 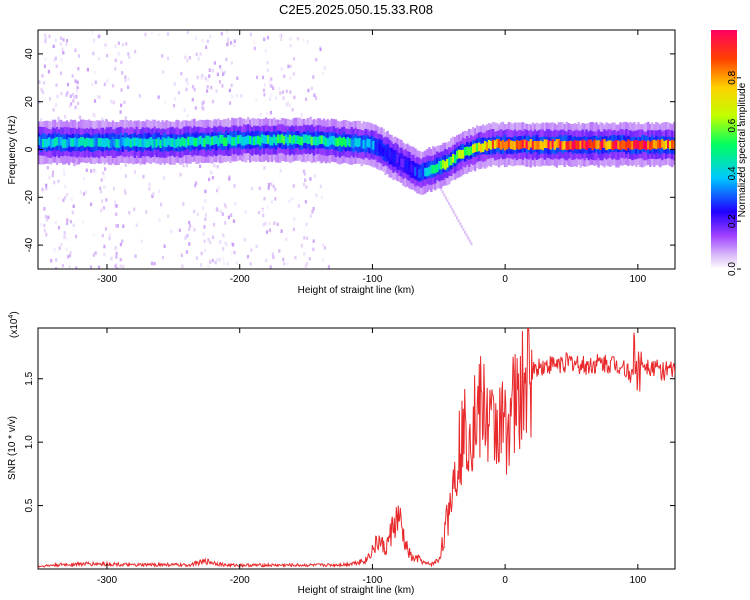 I want to click on y-tick-label: -40, so click(x=29, y=244).